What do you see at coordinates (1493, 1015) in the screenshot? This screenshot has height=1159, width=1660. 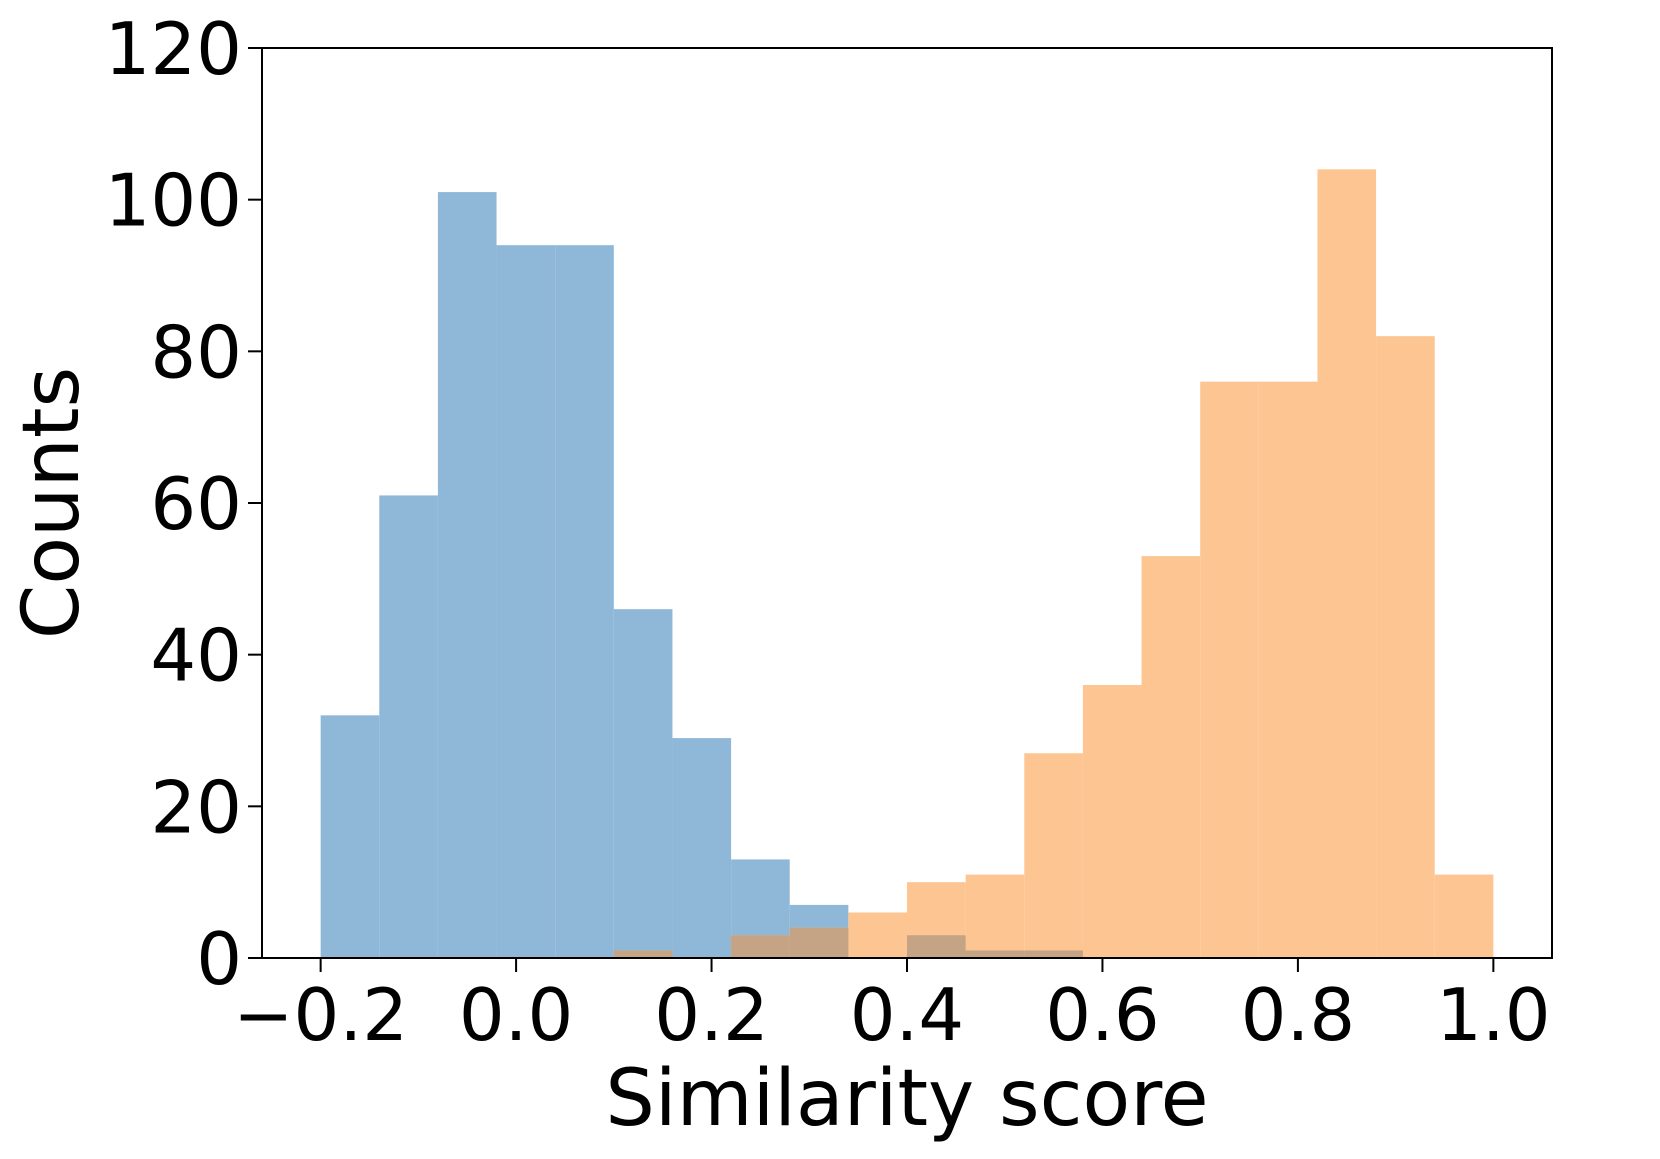 I see `x-tick-label: 1.0` at bounding box center [1493, 1015].